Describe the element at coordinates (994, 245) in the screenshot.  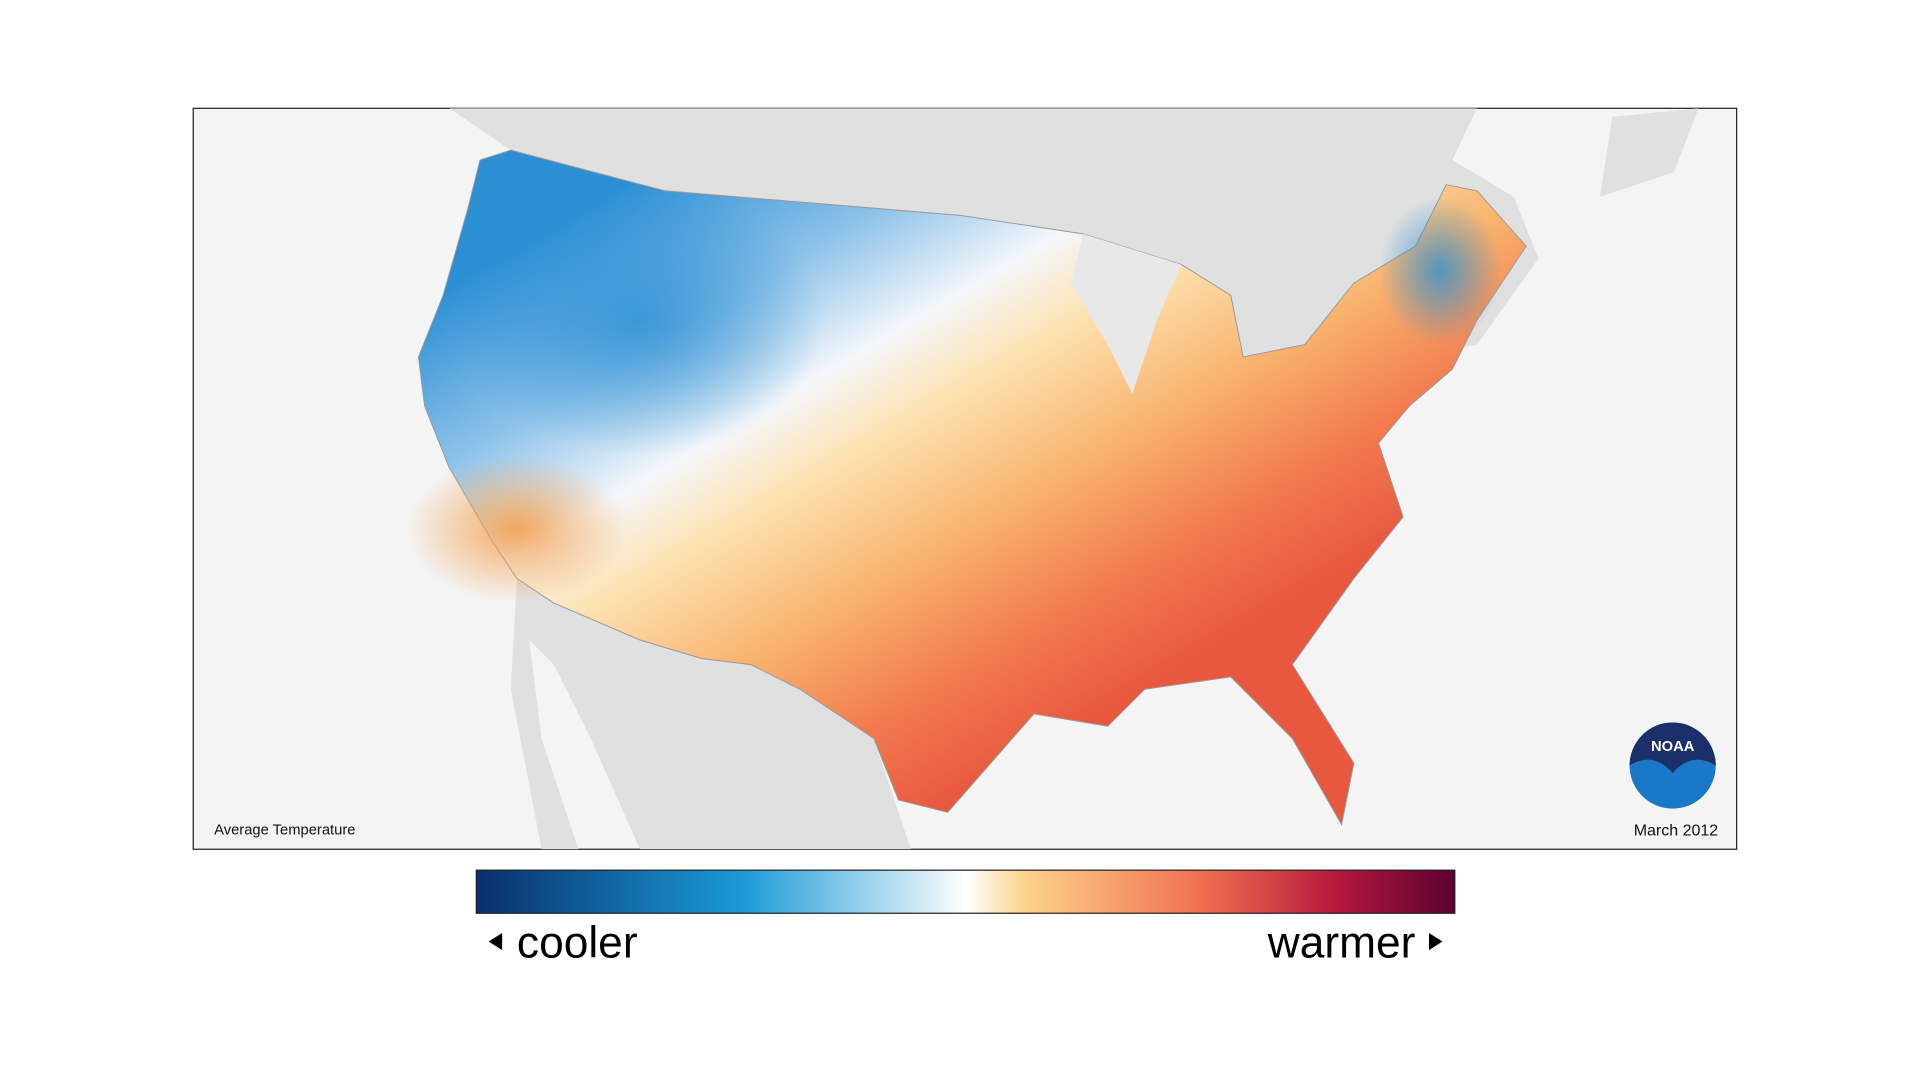
I see `canada` at that location.